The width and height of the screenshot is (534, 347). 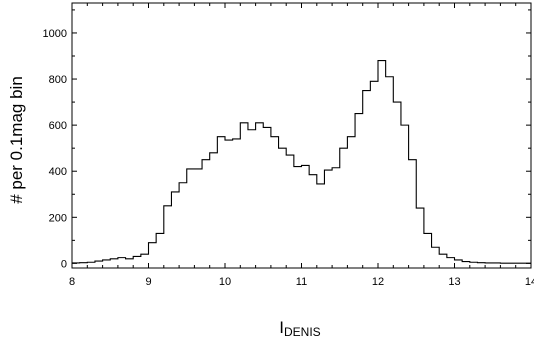 What do you see at coordinates (148, 282) in the screenshot?
I see `x-tick-label: 9` at bounding box center [148, 282].